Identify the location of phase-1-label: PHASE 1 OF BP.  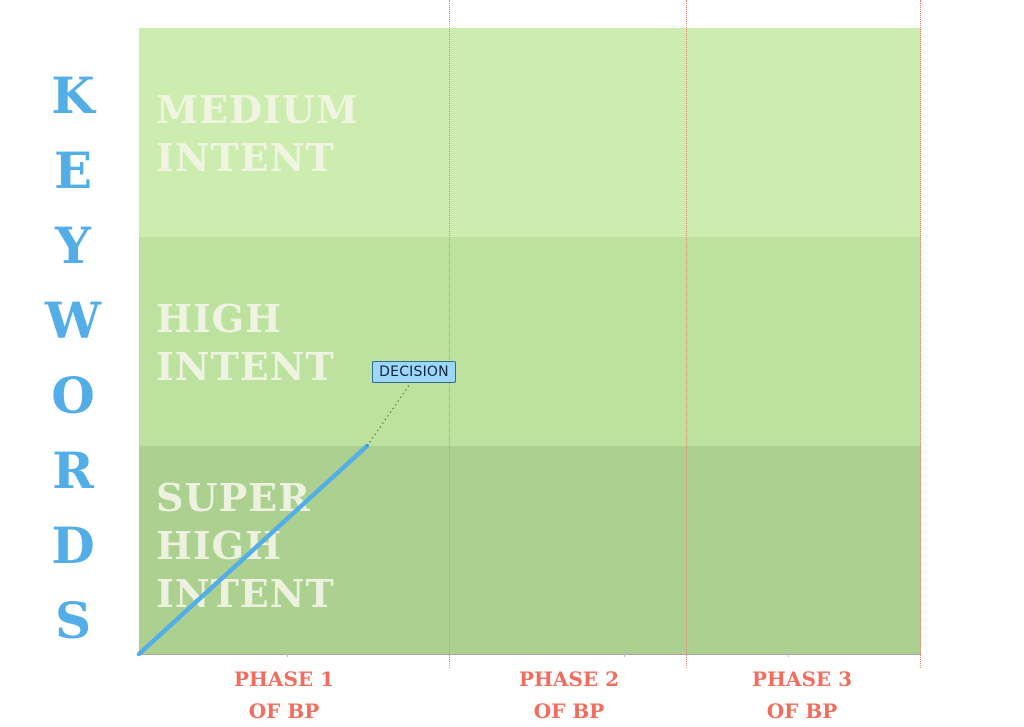
(284, 695).